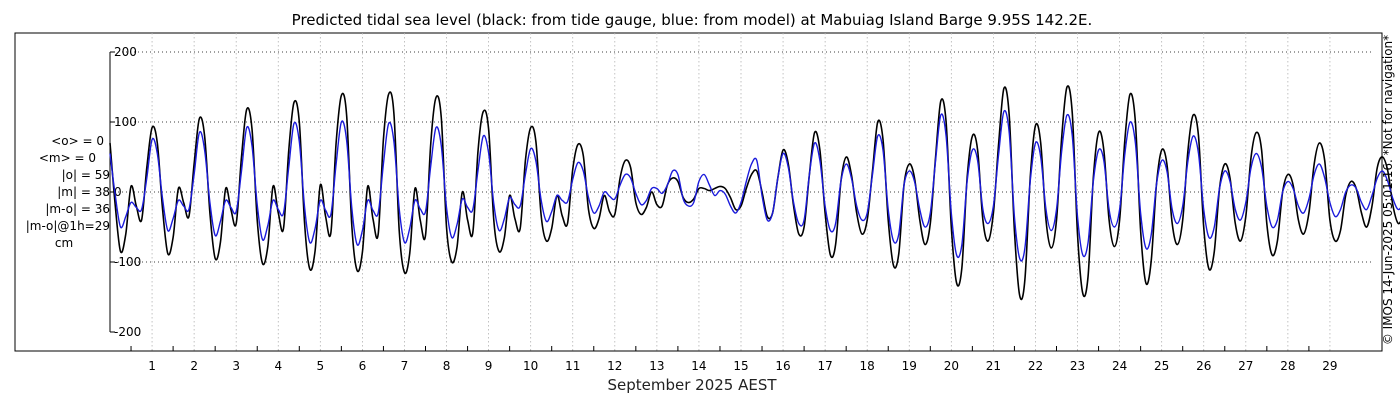 This screenshot has width=1400, height=400. What do you see at coordinates (572, 366) in the screenshot?
I see `x-tick-label: 11` at bounding box center [572, 366].